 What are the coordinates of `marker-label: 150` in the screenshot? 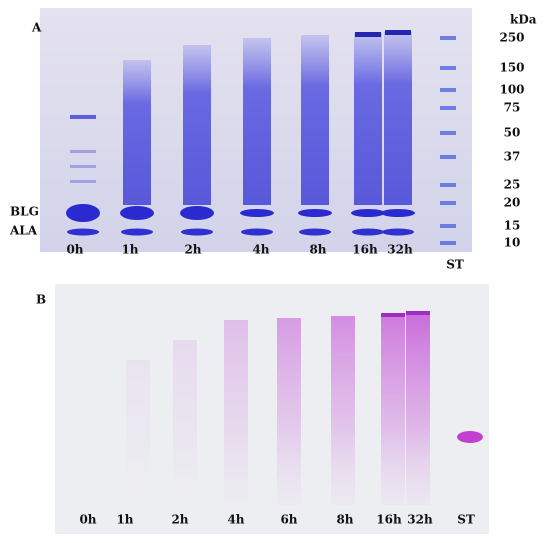 It's located at (511, 68).